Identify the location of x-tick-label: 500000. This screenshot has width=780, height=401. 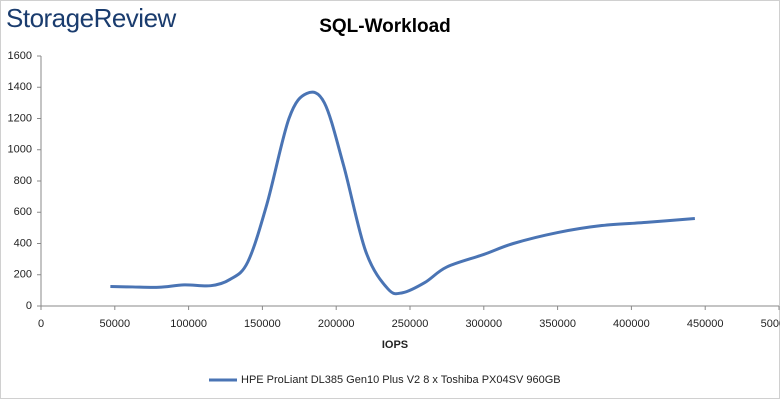
(770, 324).